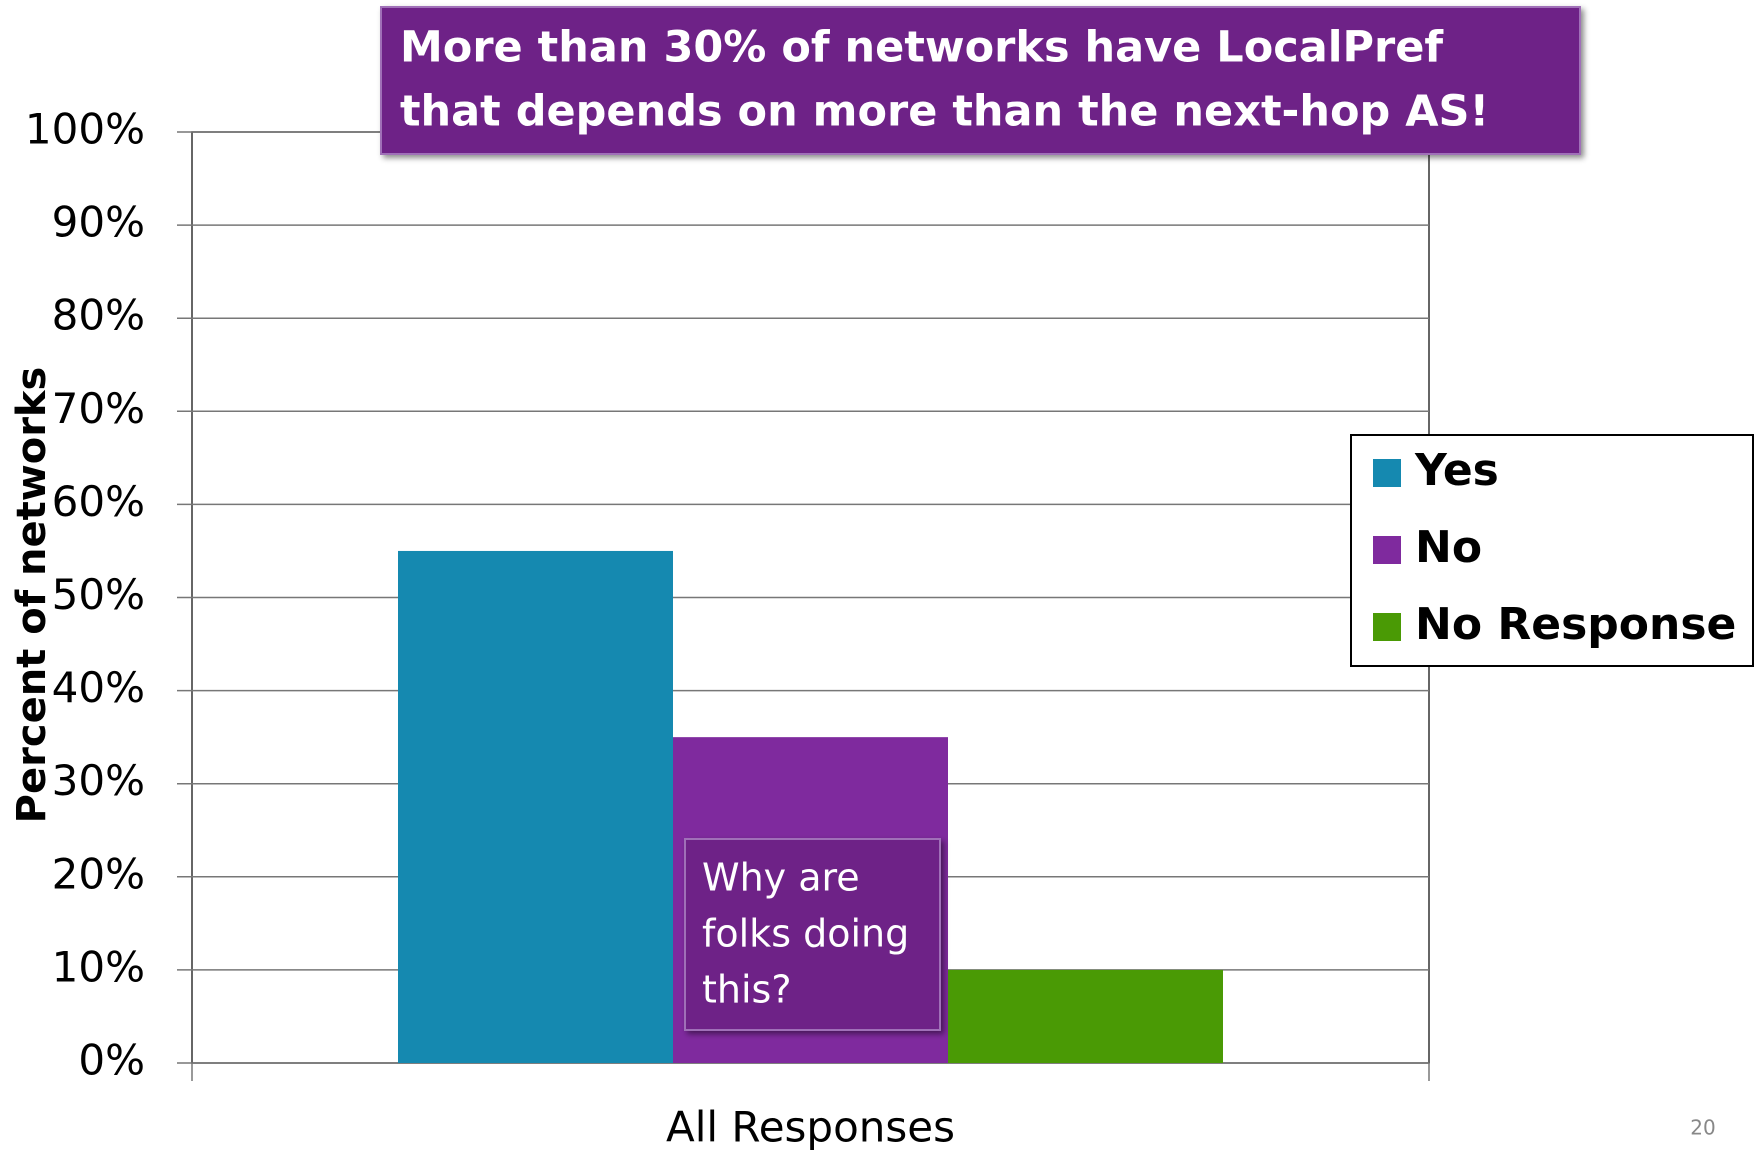 Image resolution: width=1759 pixels, height=1159 pixels. What do you see at coordinates (747, 990) in the screenshot?
I see `annotation: this?` at bounding box center [747, 990].